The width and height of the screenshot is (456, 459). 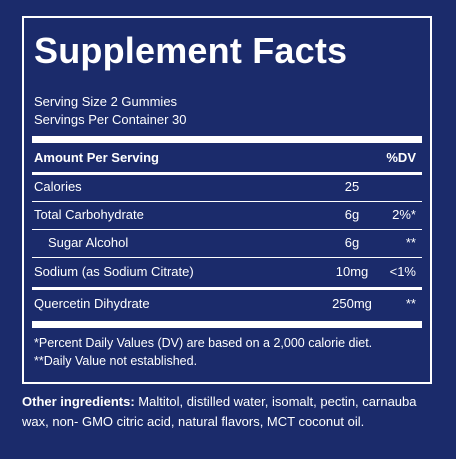 What do you see at coordinates (402, 271) in the screenshot?
I see `row-dv: <1%` at bounding box center [402, 271].